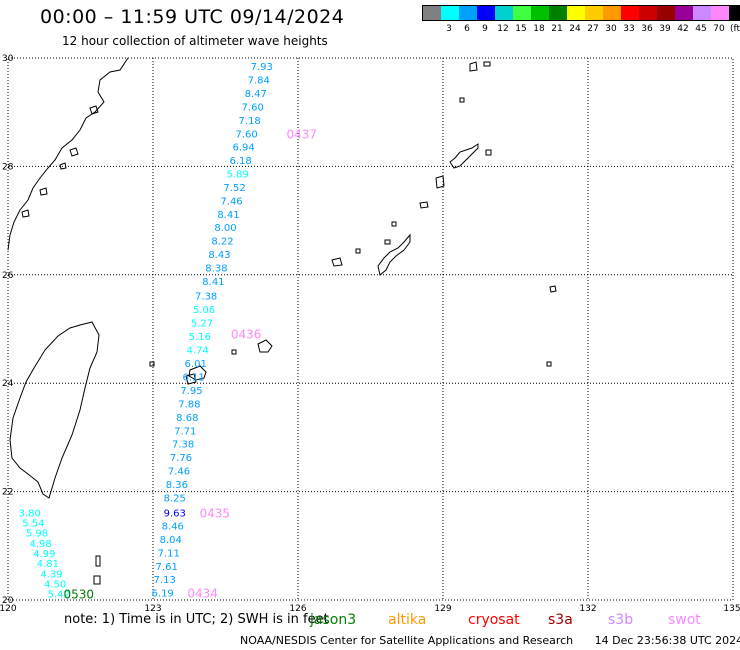 This screenshot has width=740, height=650. I want to click on legend-label: 21, so click(557, 29).